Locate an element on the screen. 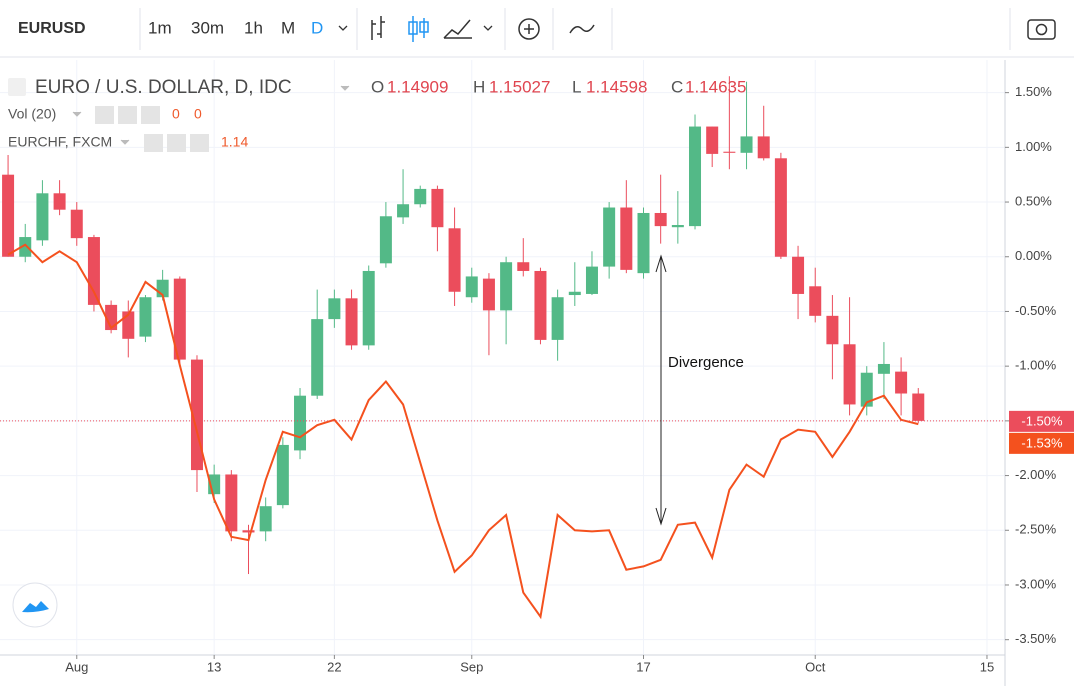  toolbar-bg is located at coordinates (537, 28).